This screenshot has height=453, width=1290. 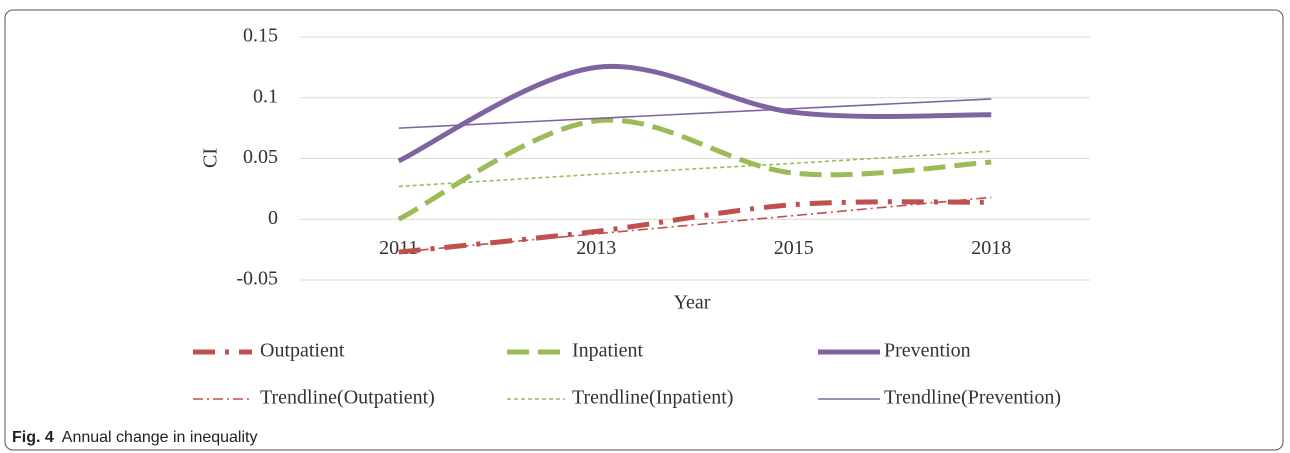 What do you see at coordinates (596, 248) in the screenshot?
I see `x-tick-label: 2013` at bounding box center [596, 248].